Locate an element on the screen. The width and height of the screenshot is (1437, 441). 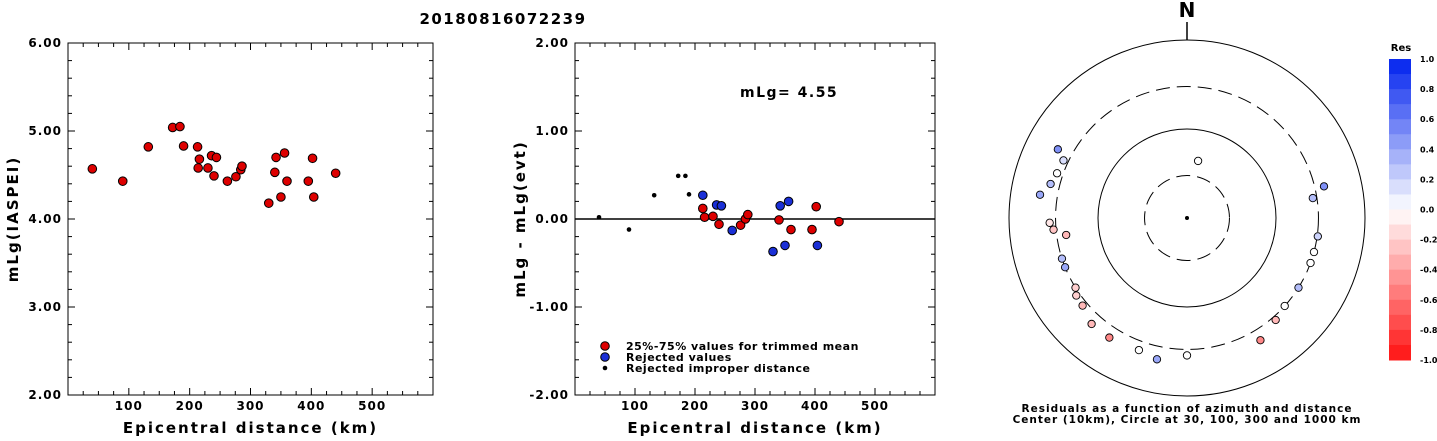
colorbar-tick-label: 0.4 is located at coordinates (1427, 149).